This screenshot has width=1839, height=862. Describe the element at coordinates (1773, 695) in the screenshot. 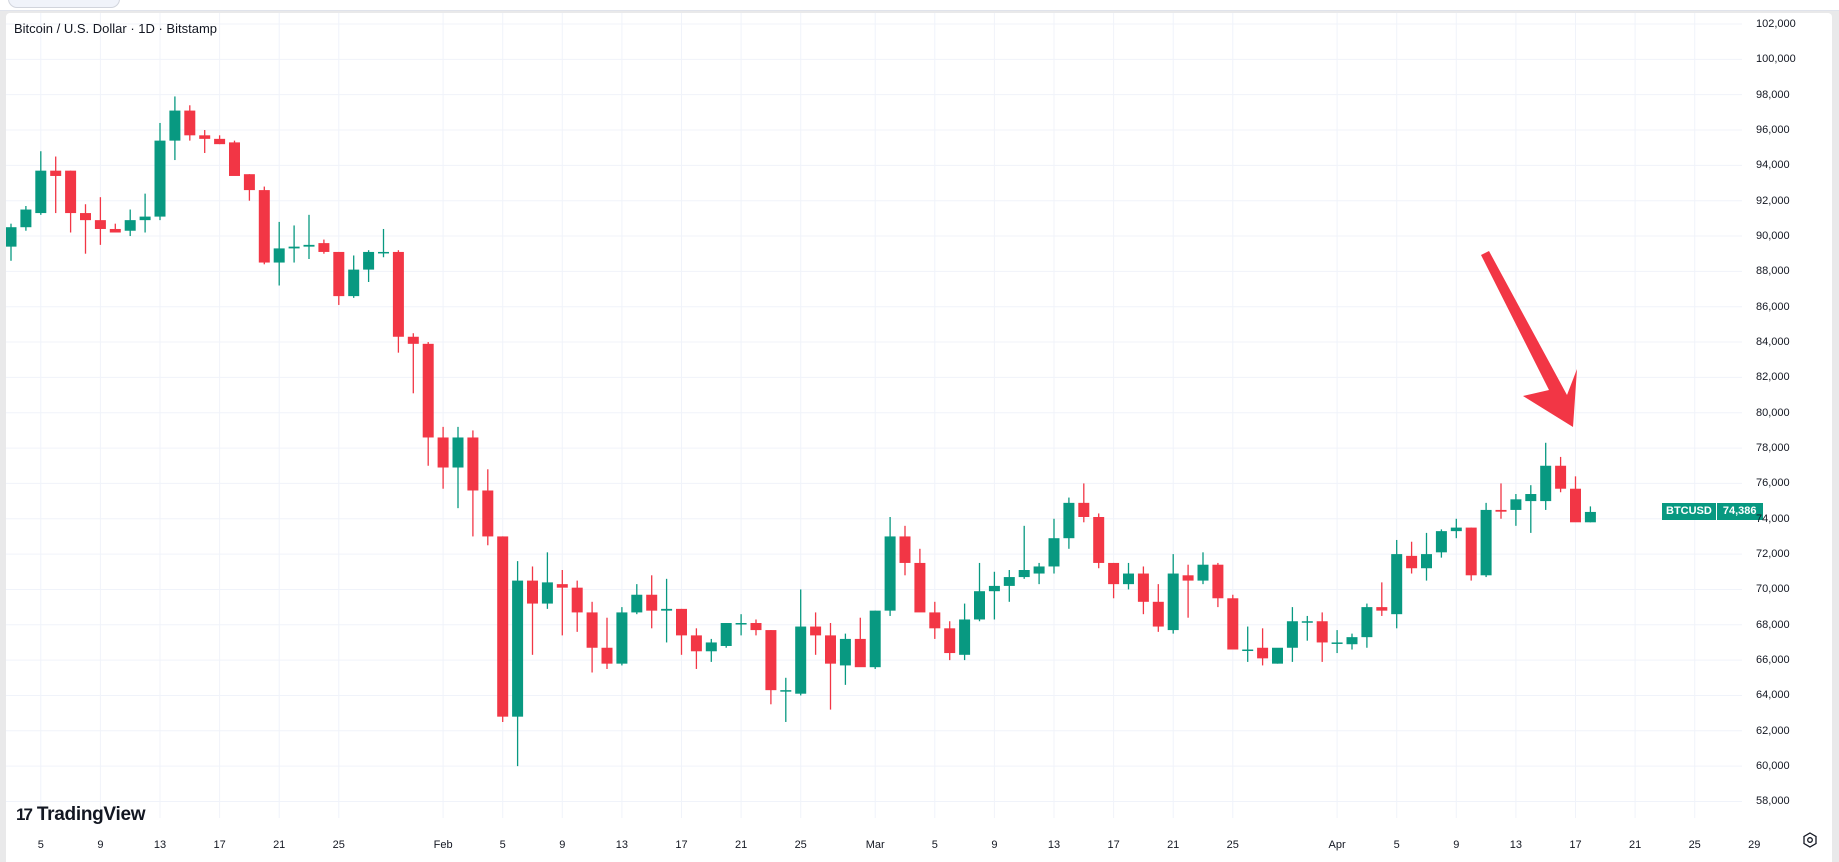

I see `price-tick-label: 64,000` at that location.